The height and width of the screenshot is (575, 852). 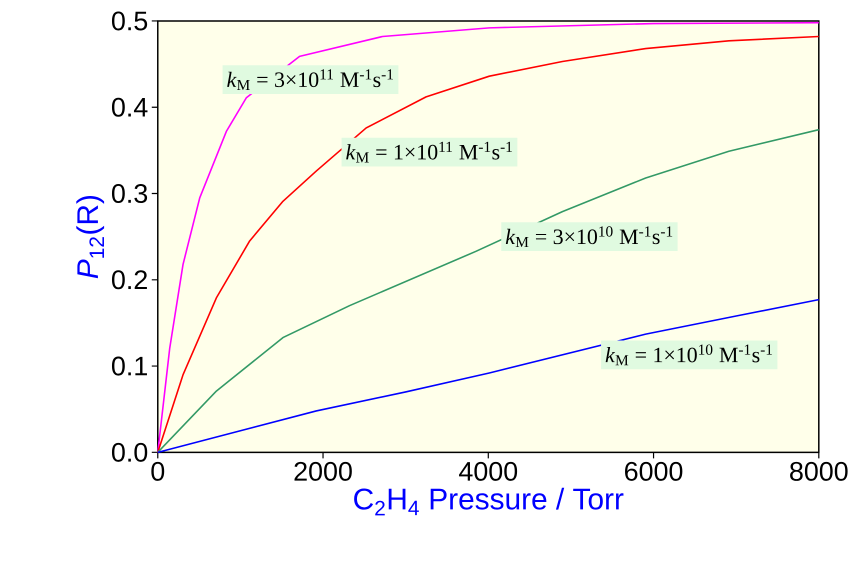 I want to click on y-tick-label: 0.3, so click(x=130, y=193).